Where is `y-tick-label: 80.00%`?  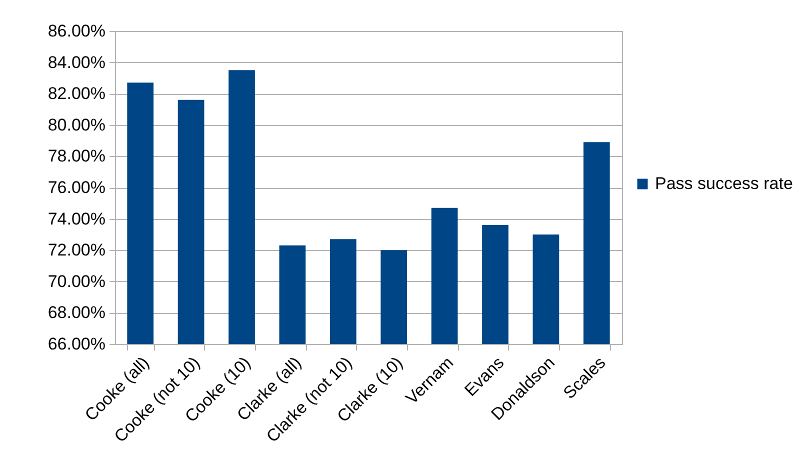 y-tick-label: 80.00% is located at coordinates (77, 124).